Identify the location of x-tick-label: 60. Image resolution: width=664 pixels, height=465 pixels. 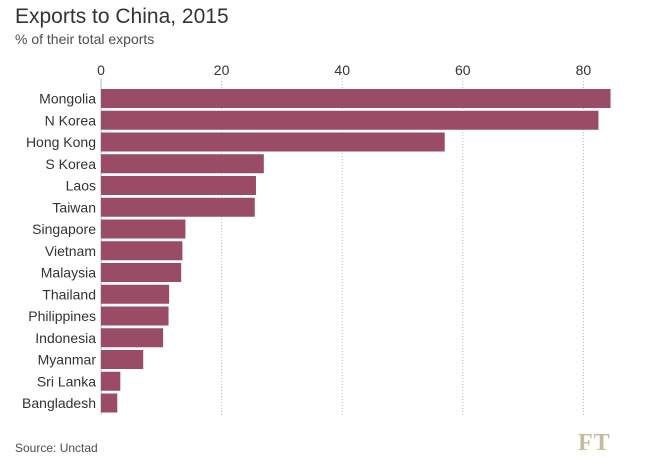
(463, 70).